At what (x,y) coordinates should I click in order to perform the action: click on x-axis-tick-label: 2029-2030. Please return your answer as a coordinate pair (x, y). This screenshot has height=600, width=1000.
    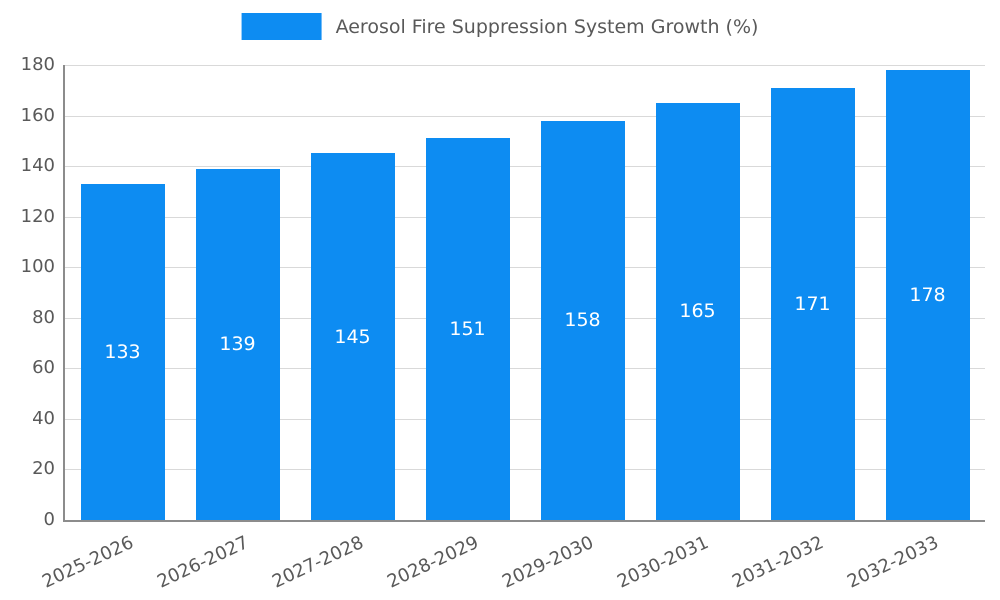
    Looking at the image, I should click on (547, 562).